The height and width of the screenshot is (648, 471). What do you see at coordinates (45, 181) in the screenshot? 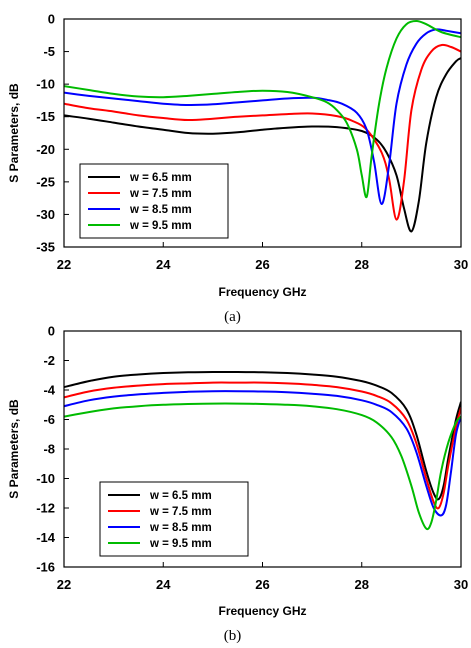
I see `y-tick-label: -25` at bounding box center [45, 181].